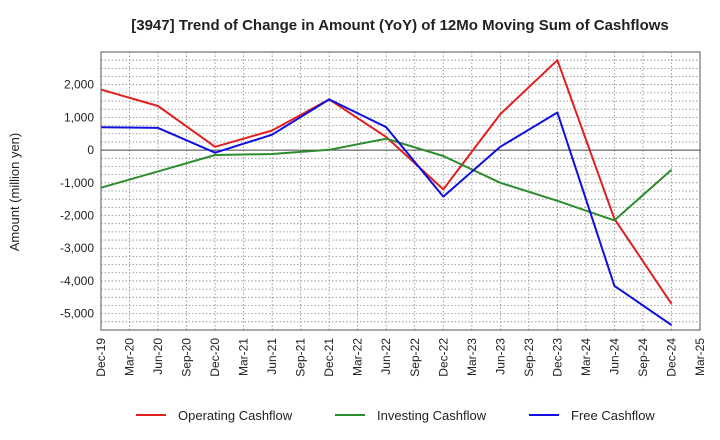 Image resolution: width=720 pixels, height=440 pixels. I want to click on x-tick-label: Mar-25, so click(700, 357).